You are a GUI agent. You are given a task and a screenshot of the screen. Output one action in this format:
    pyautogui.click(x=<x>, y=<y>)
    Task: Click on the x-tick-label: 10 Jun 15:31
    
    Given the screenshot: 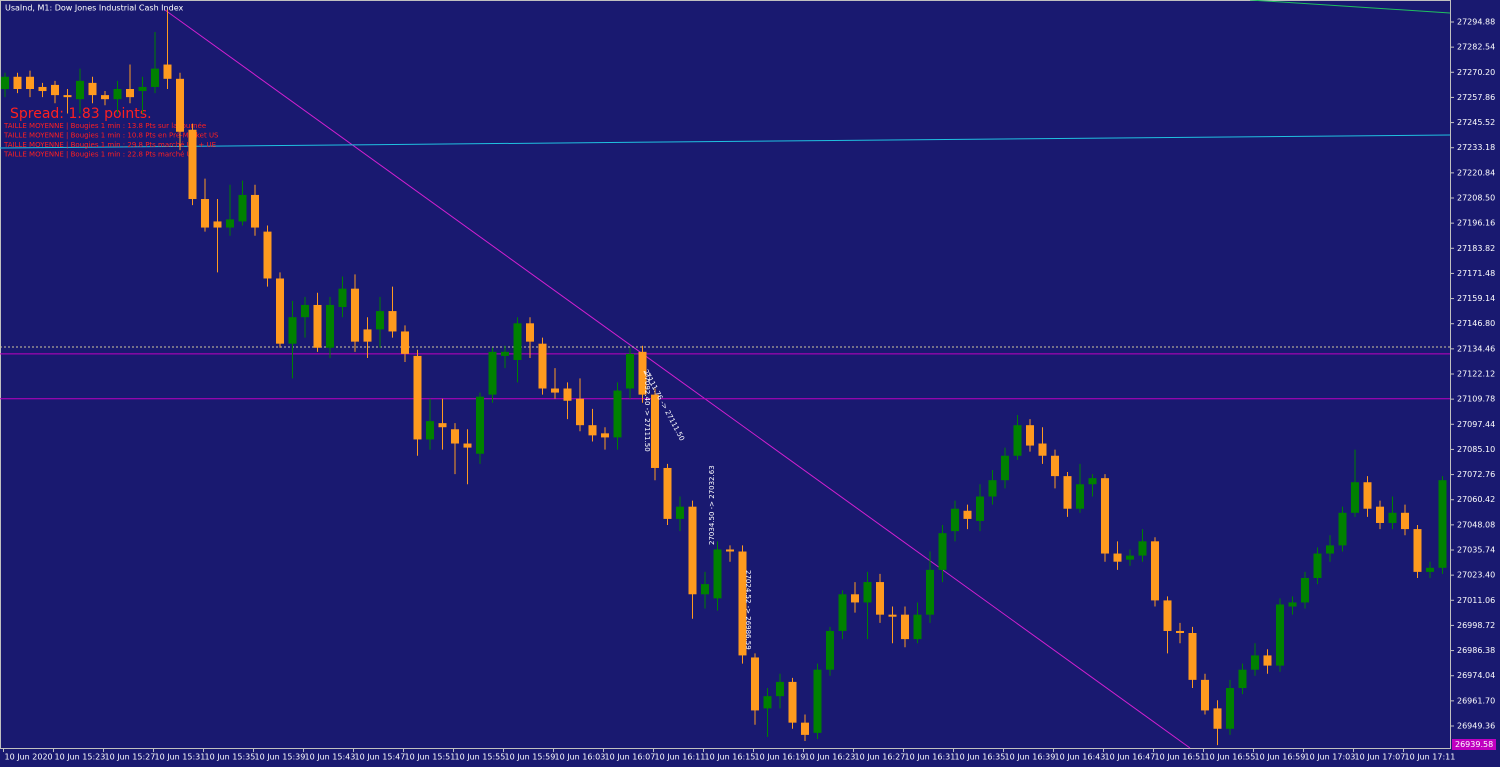 What is the action you would take?
    pyautogui.click(x=180, y=757)
    